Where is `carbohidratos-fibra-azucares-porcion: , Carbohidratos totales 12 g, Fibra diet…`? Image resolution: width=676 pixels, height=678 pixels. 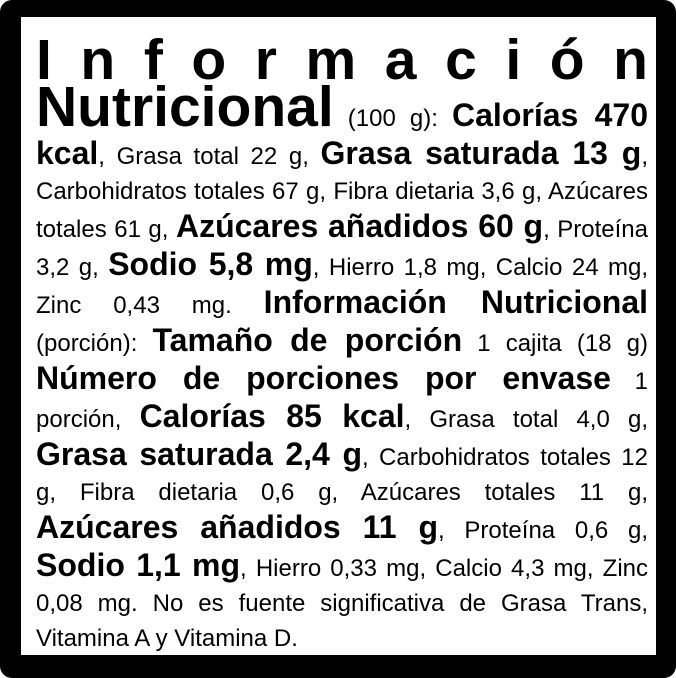 carbohidratos-fibra-azucares-porcion: , Carbohidratos totales 12 g, Fibra diet… is located at coordinates (342, 475).